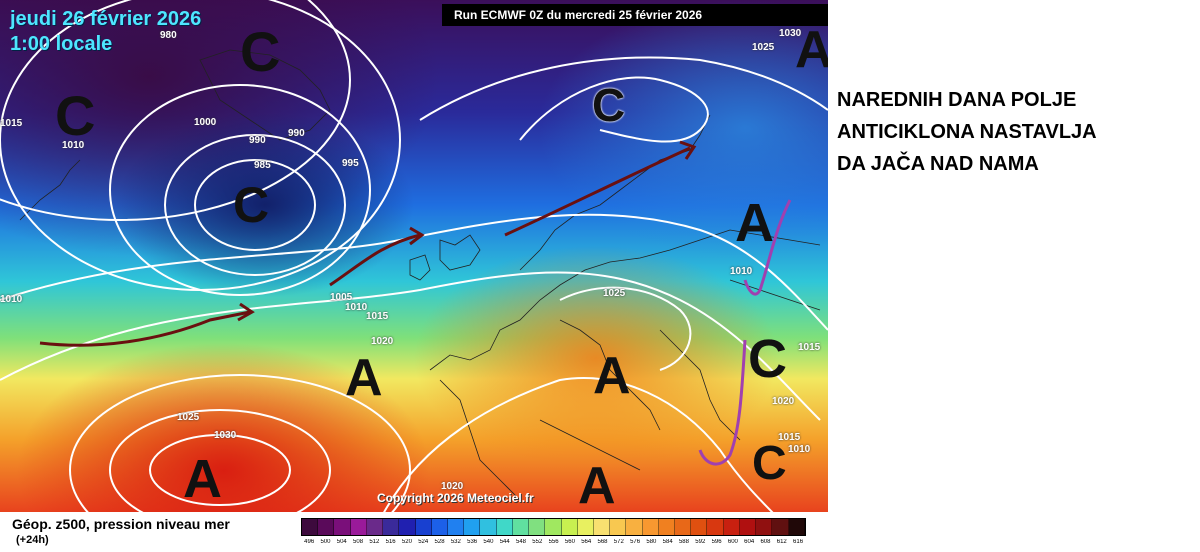  Describe the element at coordinates (439, 542) in the screenshot. I see `scale-tick-label: 528` at that location.